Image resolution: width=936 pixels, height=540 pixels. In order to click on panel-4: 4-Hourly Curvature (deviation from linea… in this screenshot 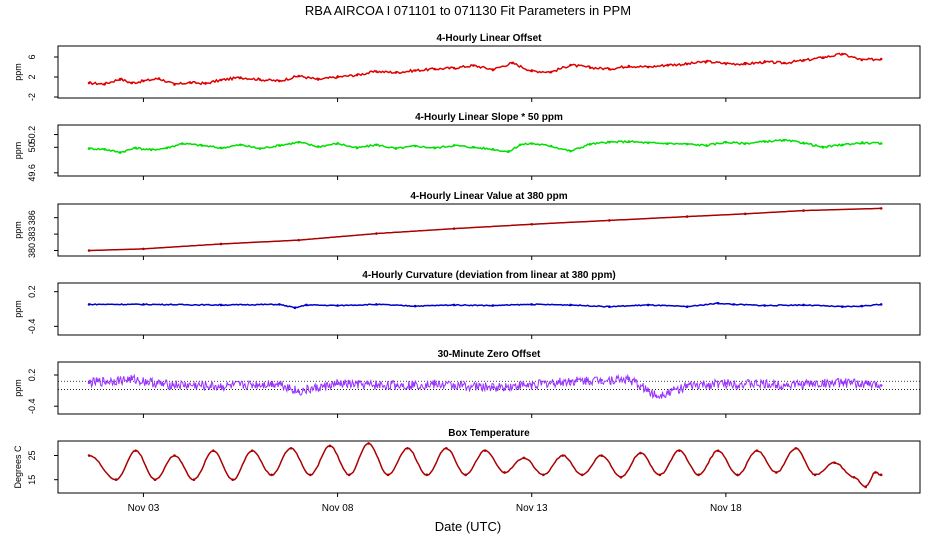, I will do `click(467, 304)`.